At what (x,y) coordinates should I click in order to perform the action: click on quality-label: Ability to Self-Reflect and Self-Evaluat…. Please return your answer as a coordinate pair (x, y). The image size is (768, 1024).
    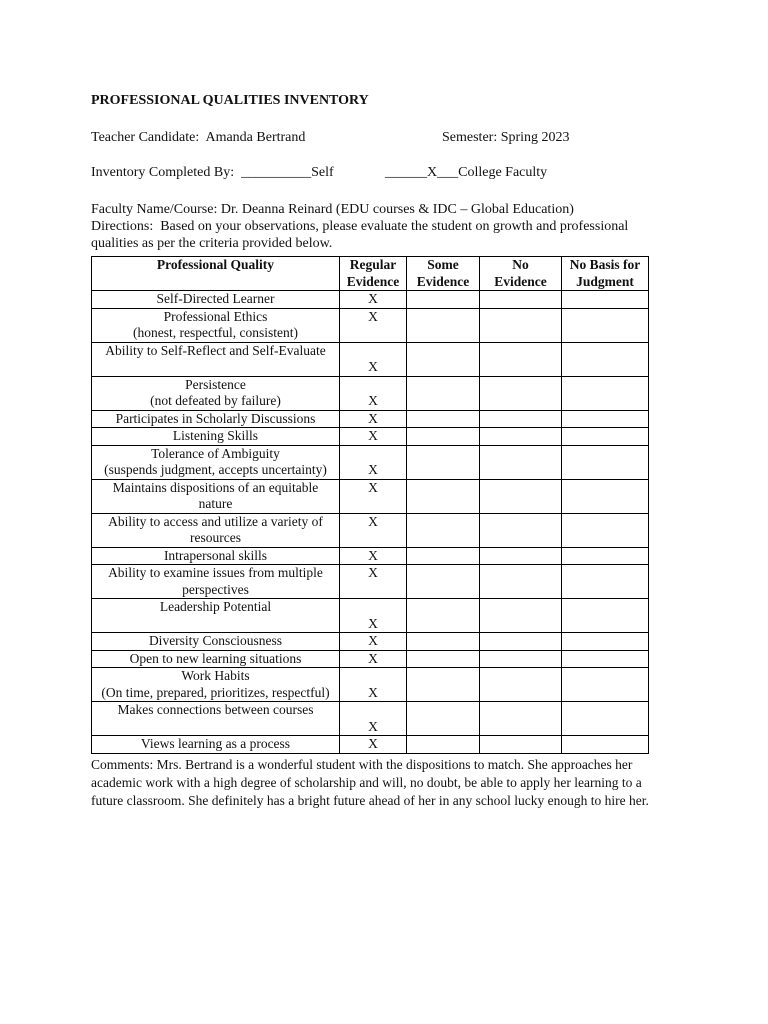
    Looking at the image, I should click on (215, 359).